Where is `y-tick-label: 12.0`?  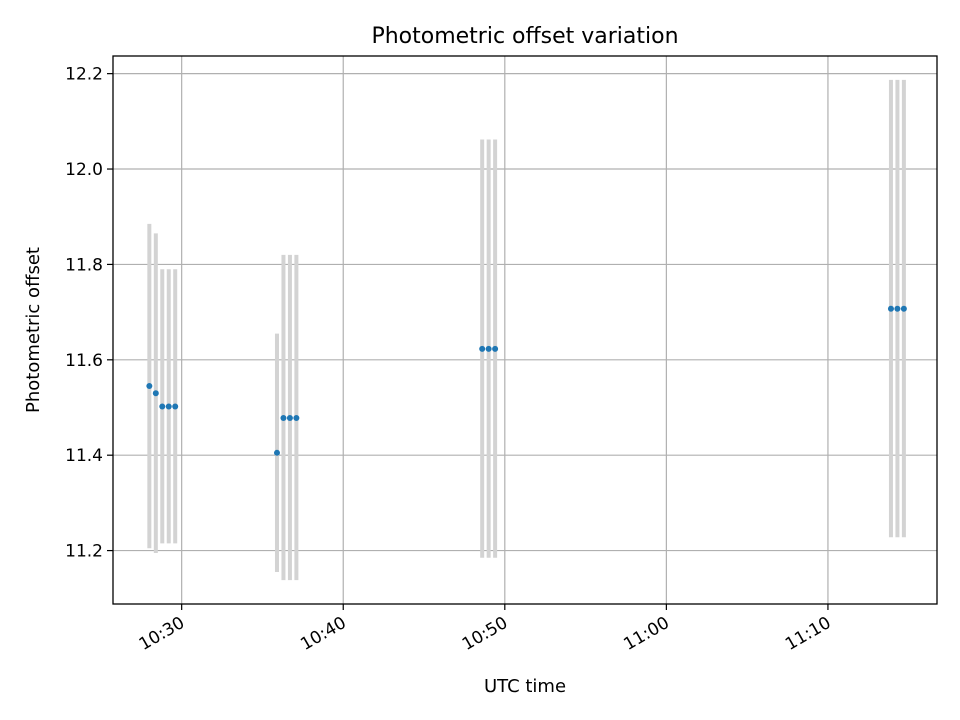
y-tick-label: 12.0 is located at coordinates (84, 170).